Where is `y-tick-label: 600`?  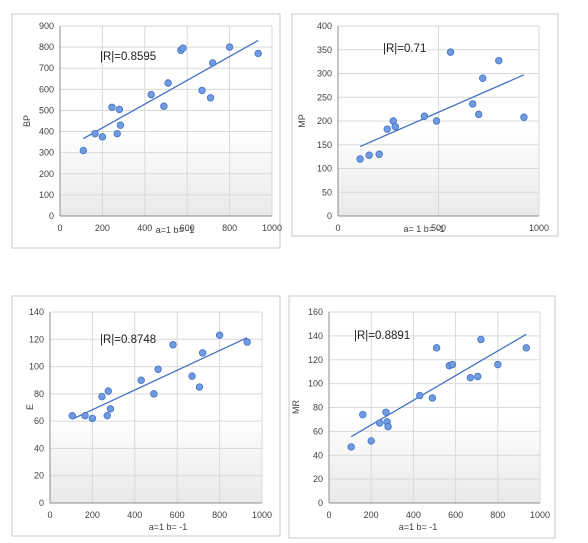 y-tick-label: 600 is located at coordinates (46, 89).